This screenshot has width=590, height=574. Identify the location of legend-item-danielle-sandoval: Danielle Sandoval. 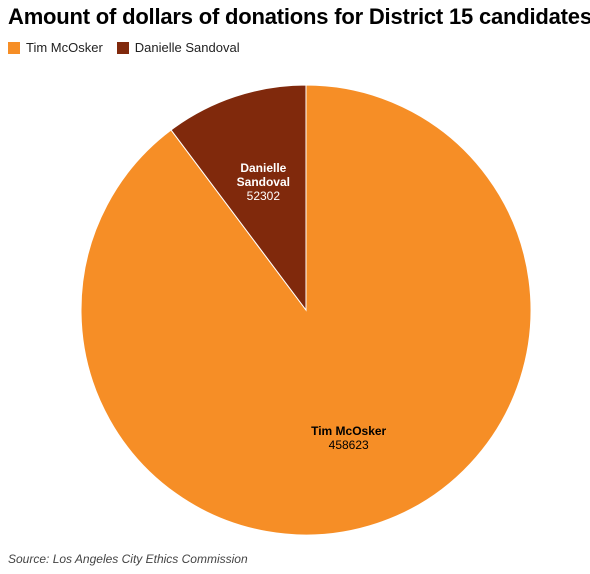
(178, 47).